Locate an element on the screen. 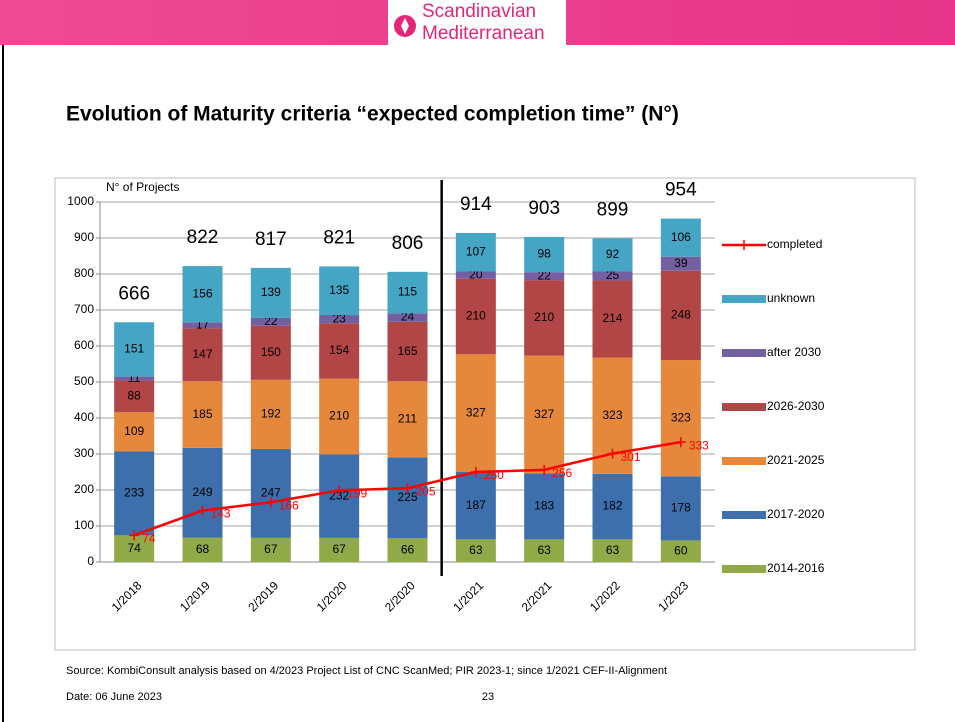  segment-label: 214 is located at coordinates (612, 318).